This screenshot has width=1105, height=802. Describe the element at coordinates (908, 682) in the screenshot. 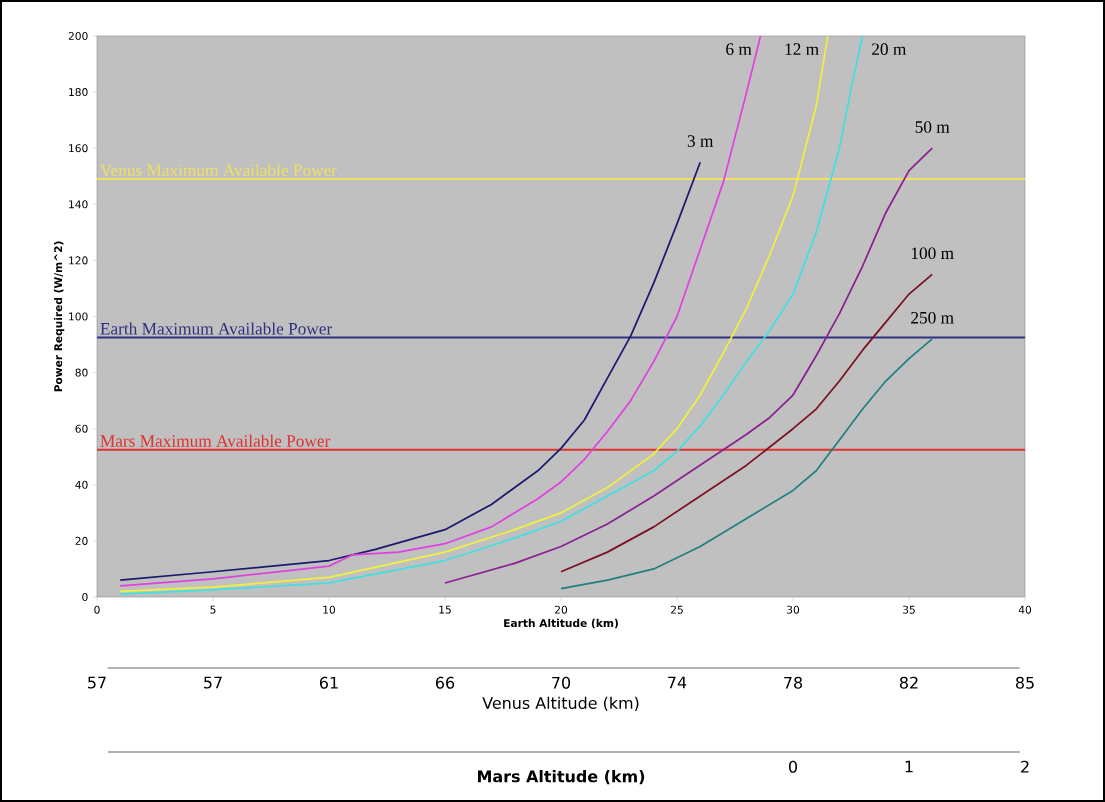

I see `text: 82` at that location.